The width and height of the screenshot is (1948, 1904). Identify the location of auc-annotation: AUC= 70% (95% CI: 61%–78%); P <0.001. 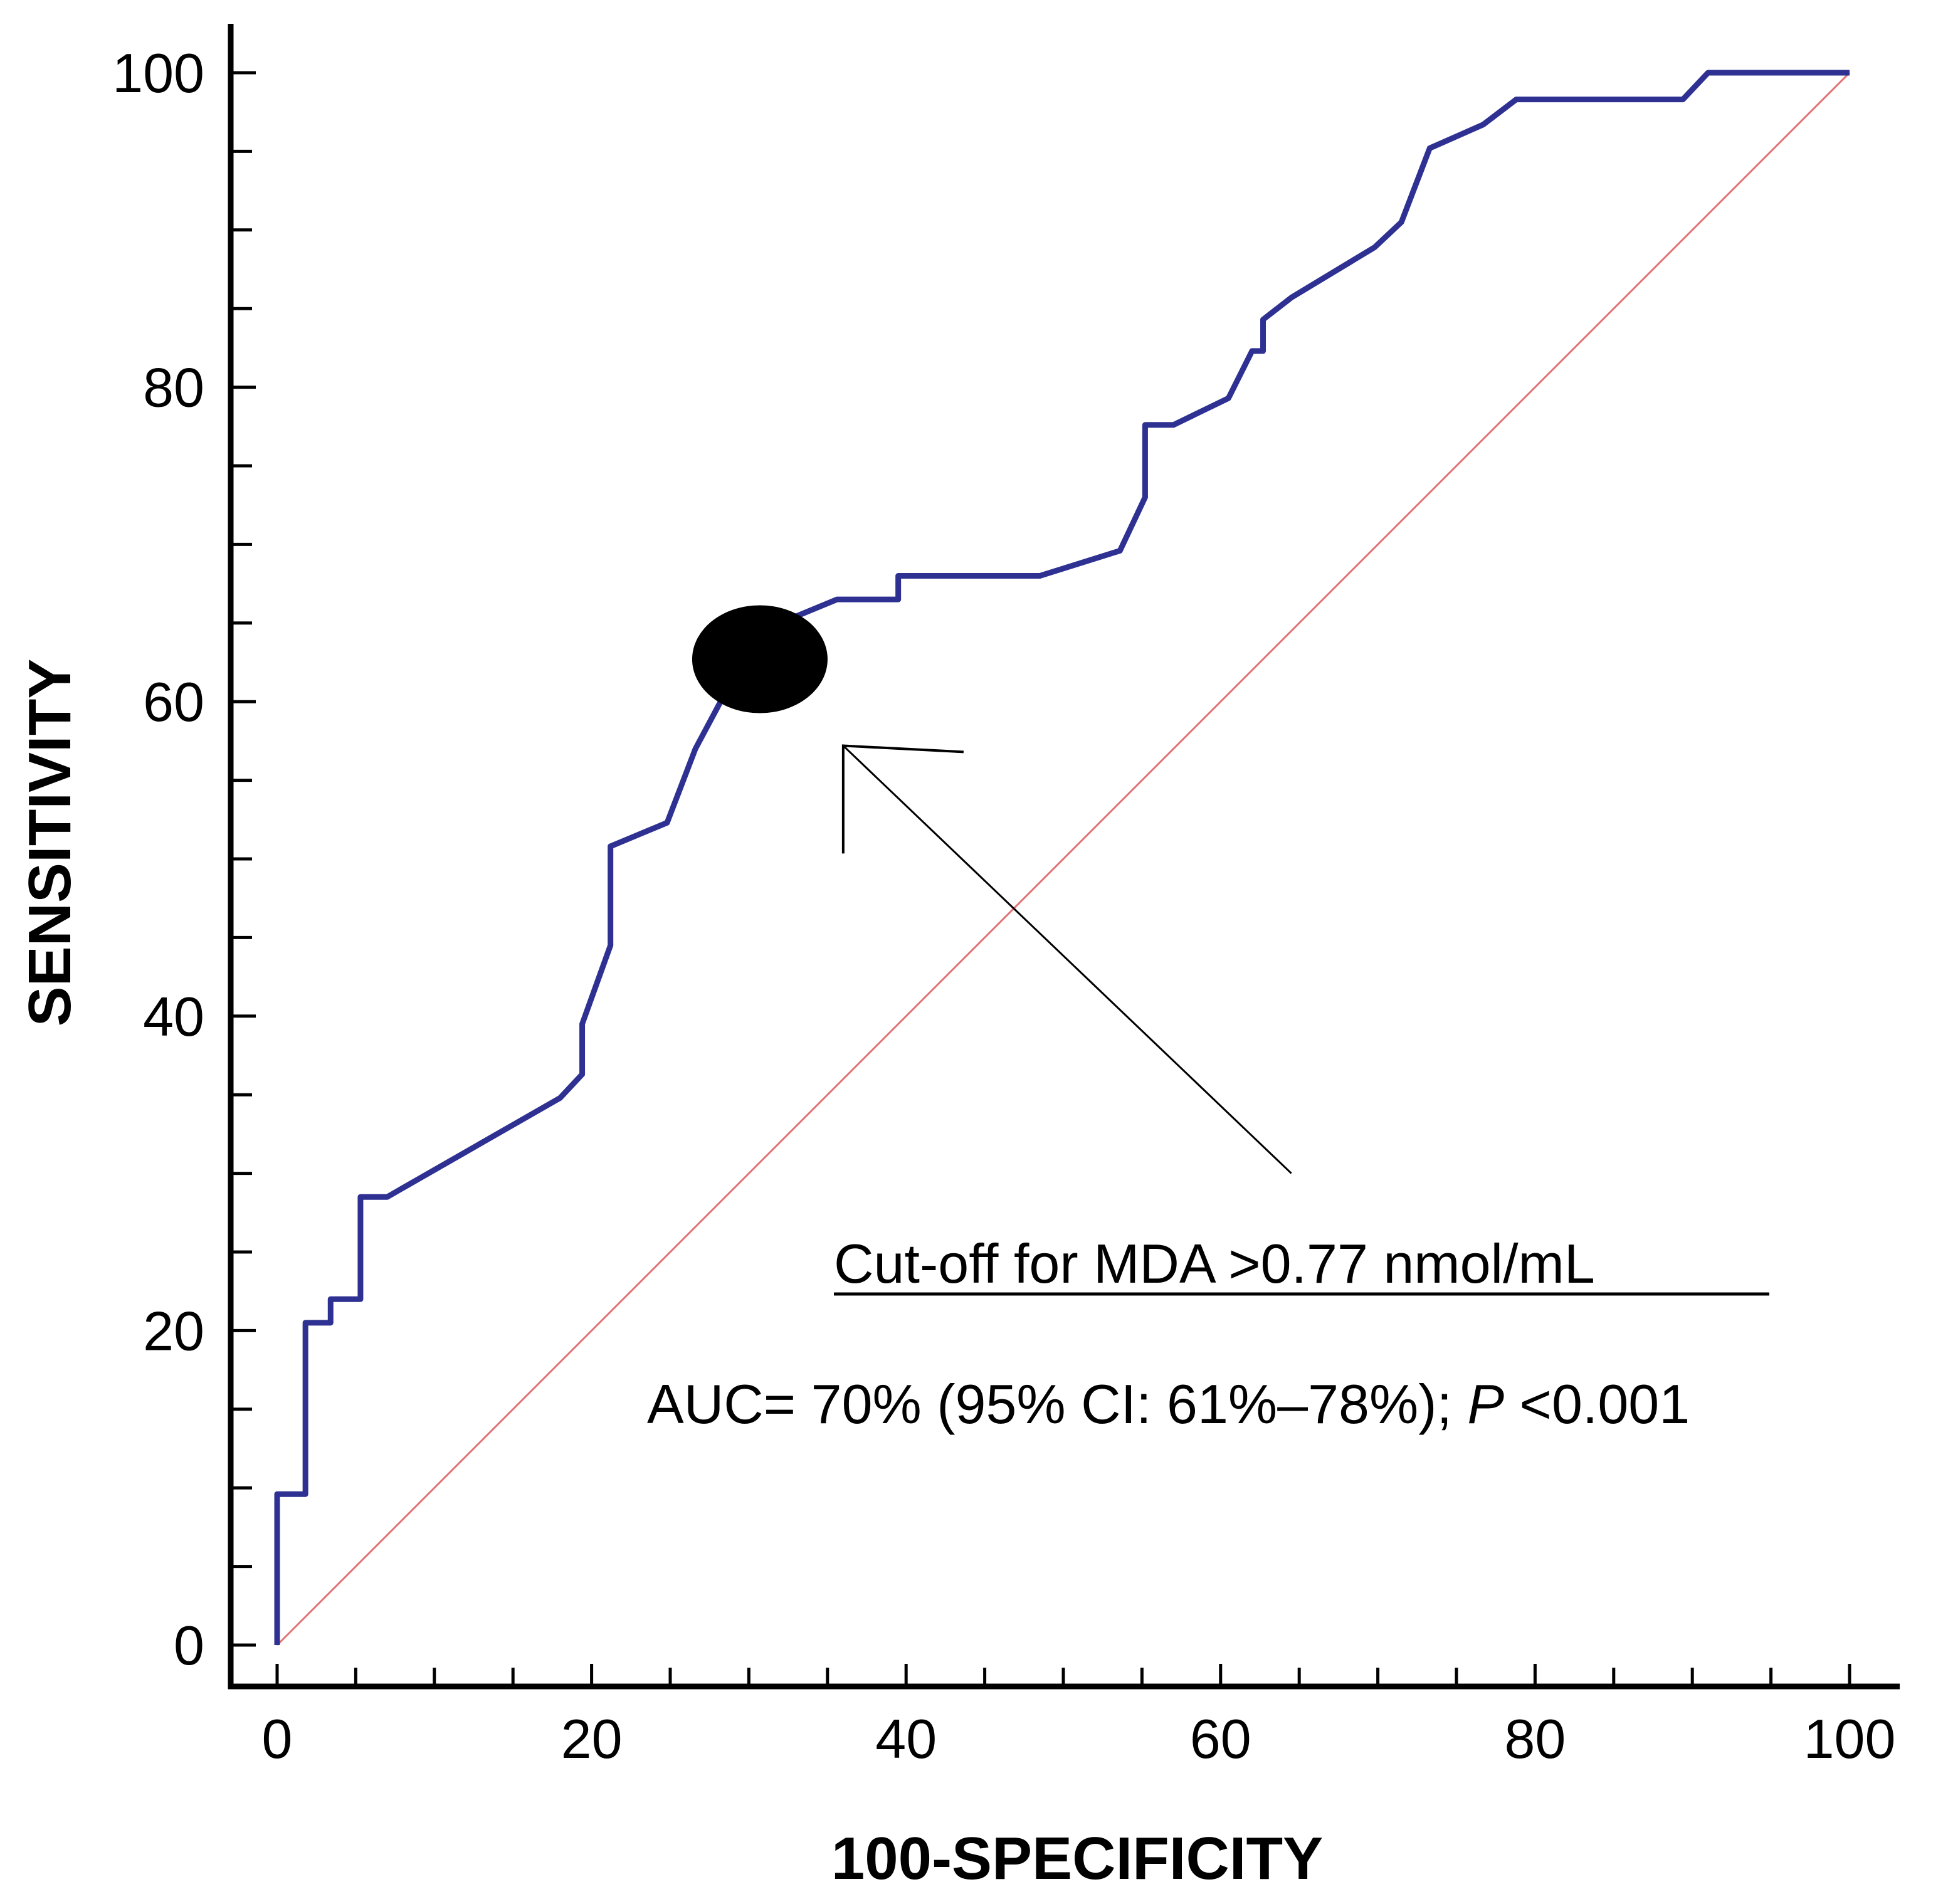
(1168, 1404).